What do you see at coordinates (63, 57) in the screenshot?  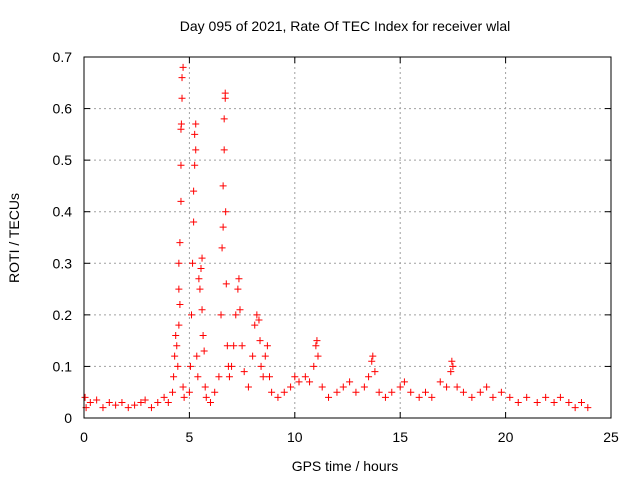 I see `y-tick-label: 0.7` at bounding box center [63, 57].